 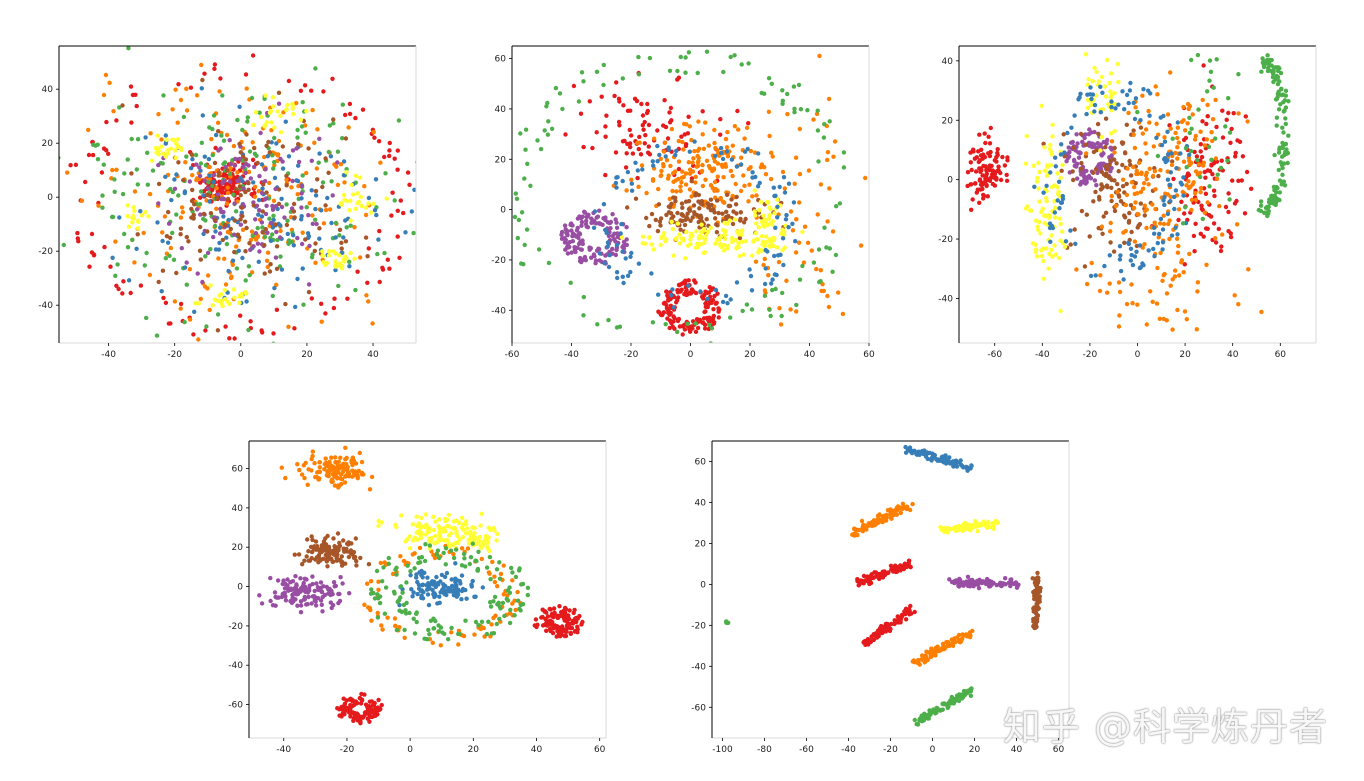 What do you see at coordinates (373, 355) in the screenshot?
I see `x-tick-label: 40` at bounding box center [373, 355].